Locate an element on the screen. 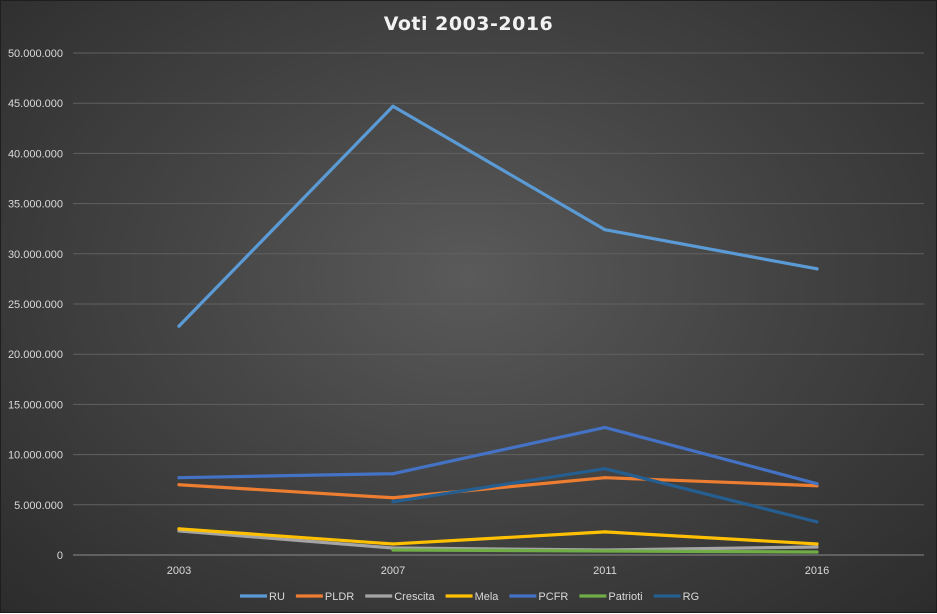 The width and height of the screenshot is (937, 614). legend-label: RU is located at coordinates (277, 597).